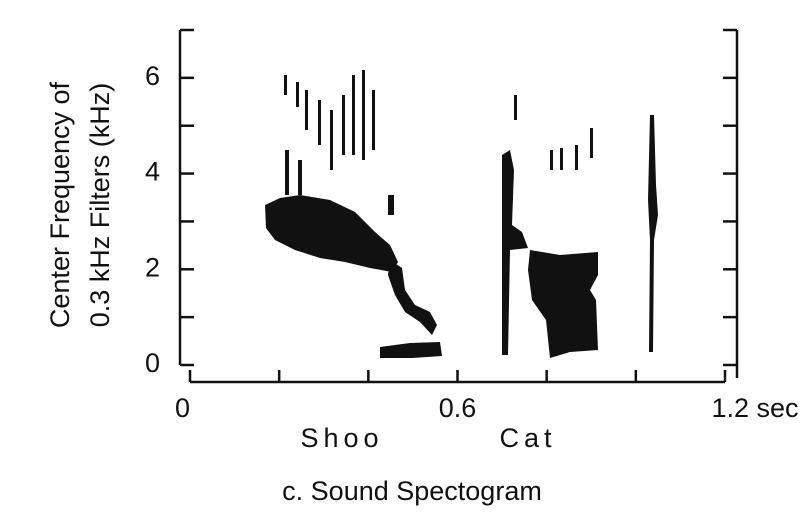 The image size is (812, 513). Describe the element at coordinates (152, 267) in the screenshot. I see `y-tick-label: 2` at that location.